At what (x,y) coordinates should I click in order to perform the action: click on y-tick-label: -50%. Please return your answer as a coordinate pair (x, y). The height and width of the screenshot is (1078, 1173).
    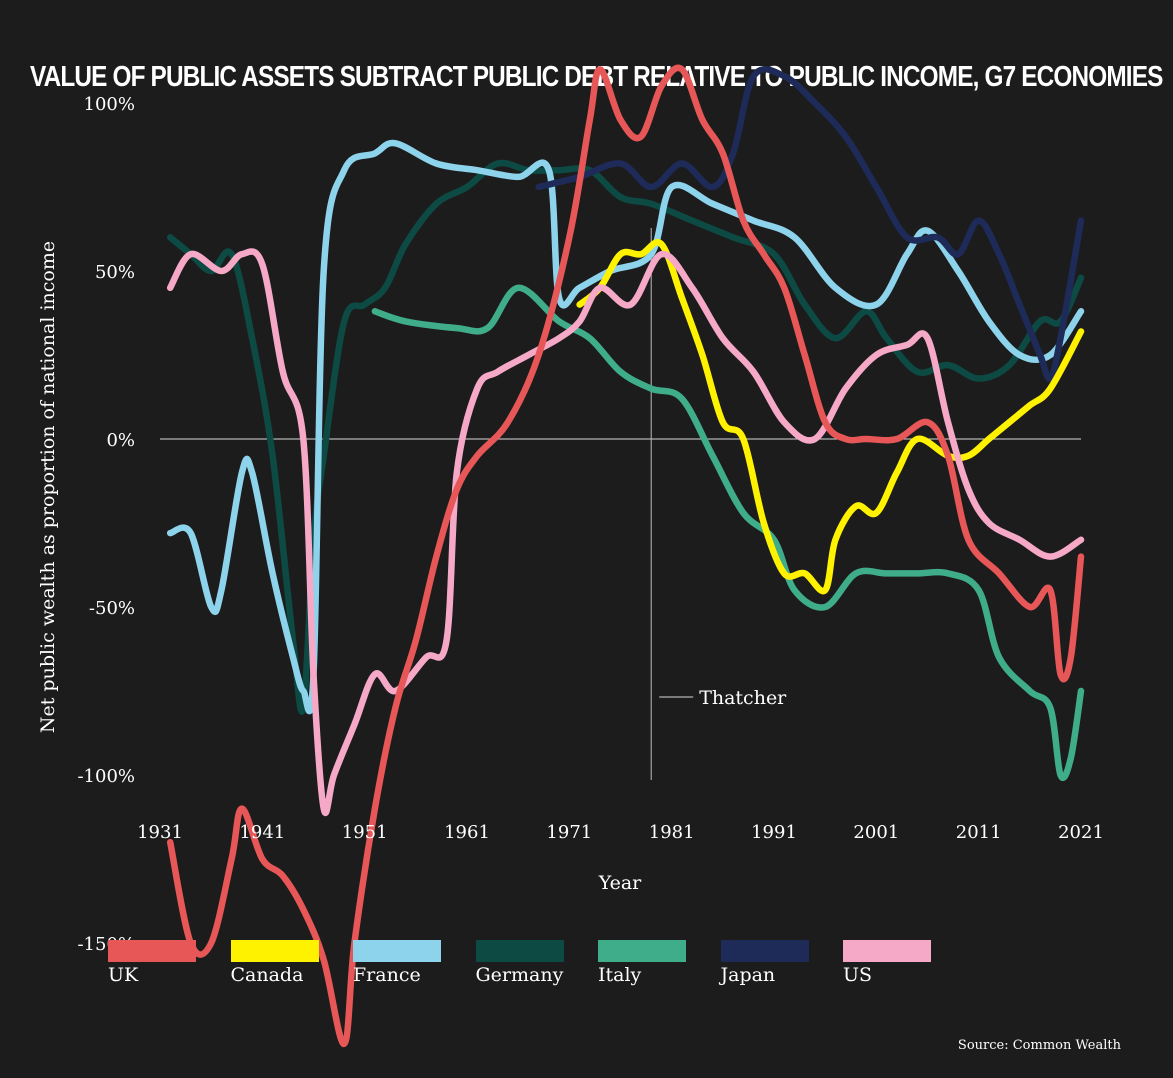
    Looking at the image, I should click on (112, 608).